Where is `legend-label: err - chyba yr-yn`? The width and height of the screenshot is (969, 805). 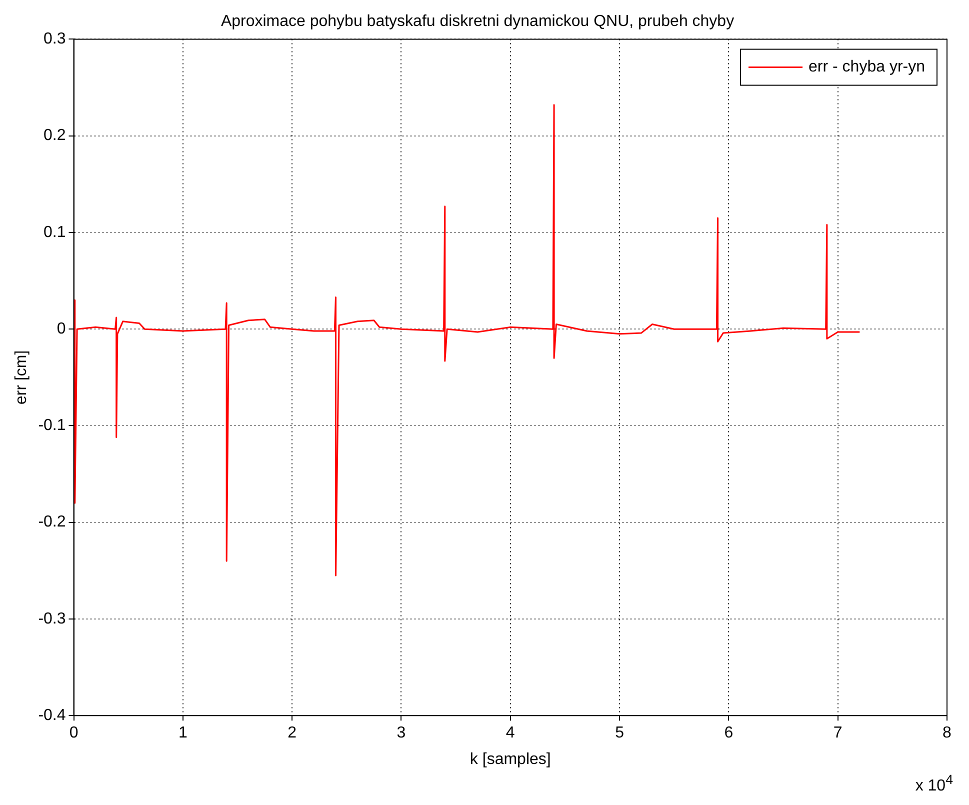 legend-label: err - chyba yr-yn is located at coordinates (866, 67).